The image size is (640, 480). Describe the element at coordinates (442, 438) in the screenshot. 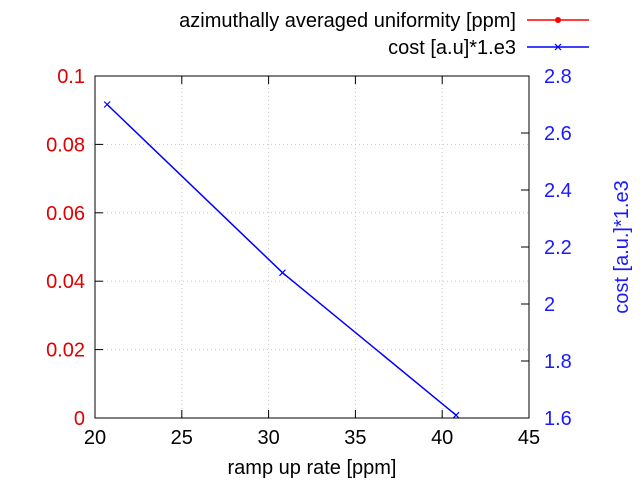

I see `x-tick-label: 40` at that location.